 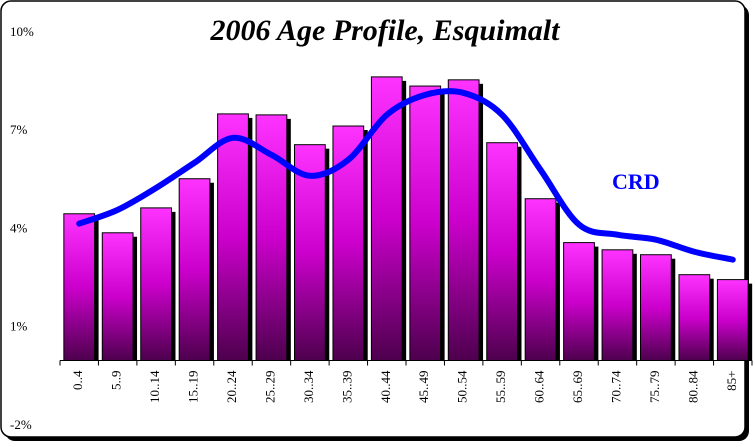 What do you see at coordinates (21, 424) in the screenshot?
I see `y-tick-label: -2%` at bounding box center [21, 424].